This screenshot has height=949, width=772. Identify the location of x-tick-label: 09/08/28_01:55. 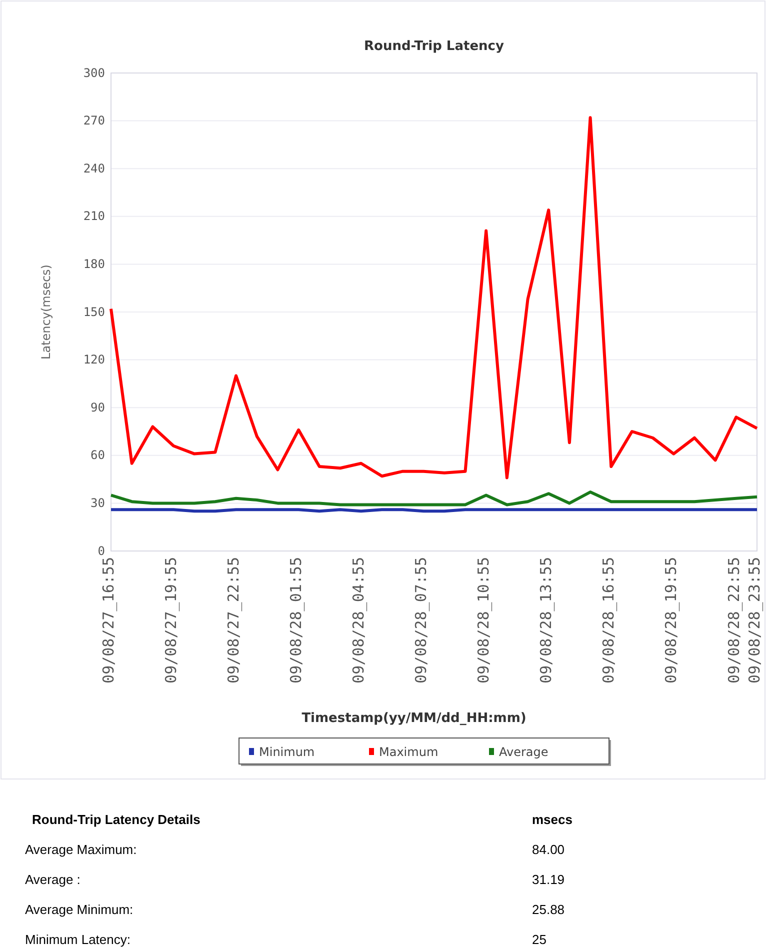
(296, 620).